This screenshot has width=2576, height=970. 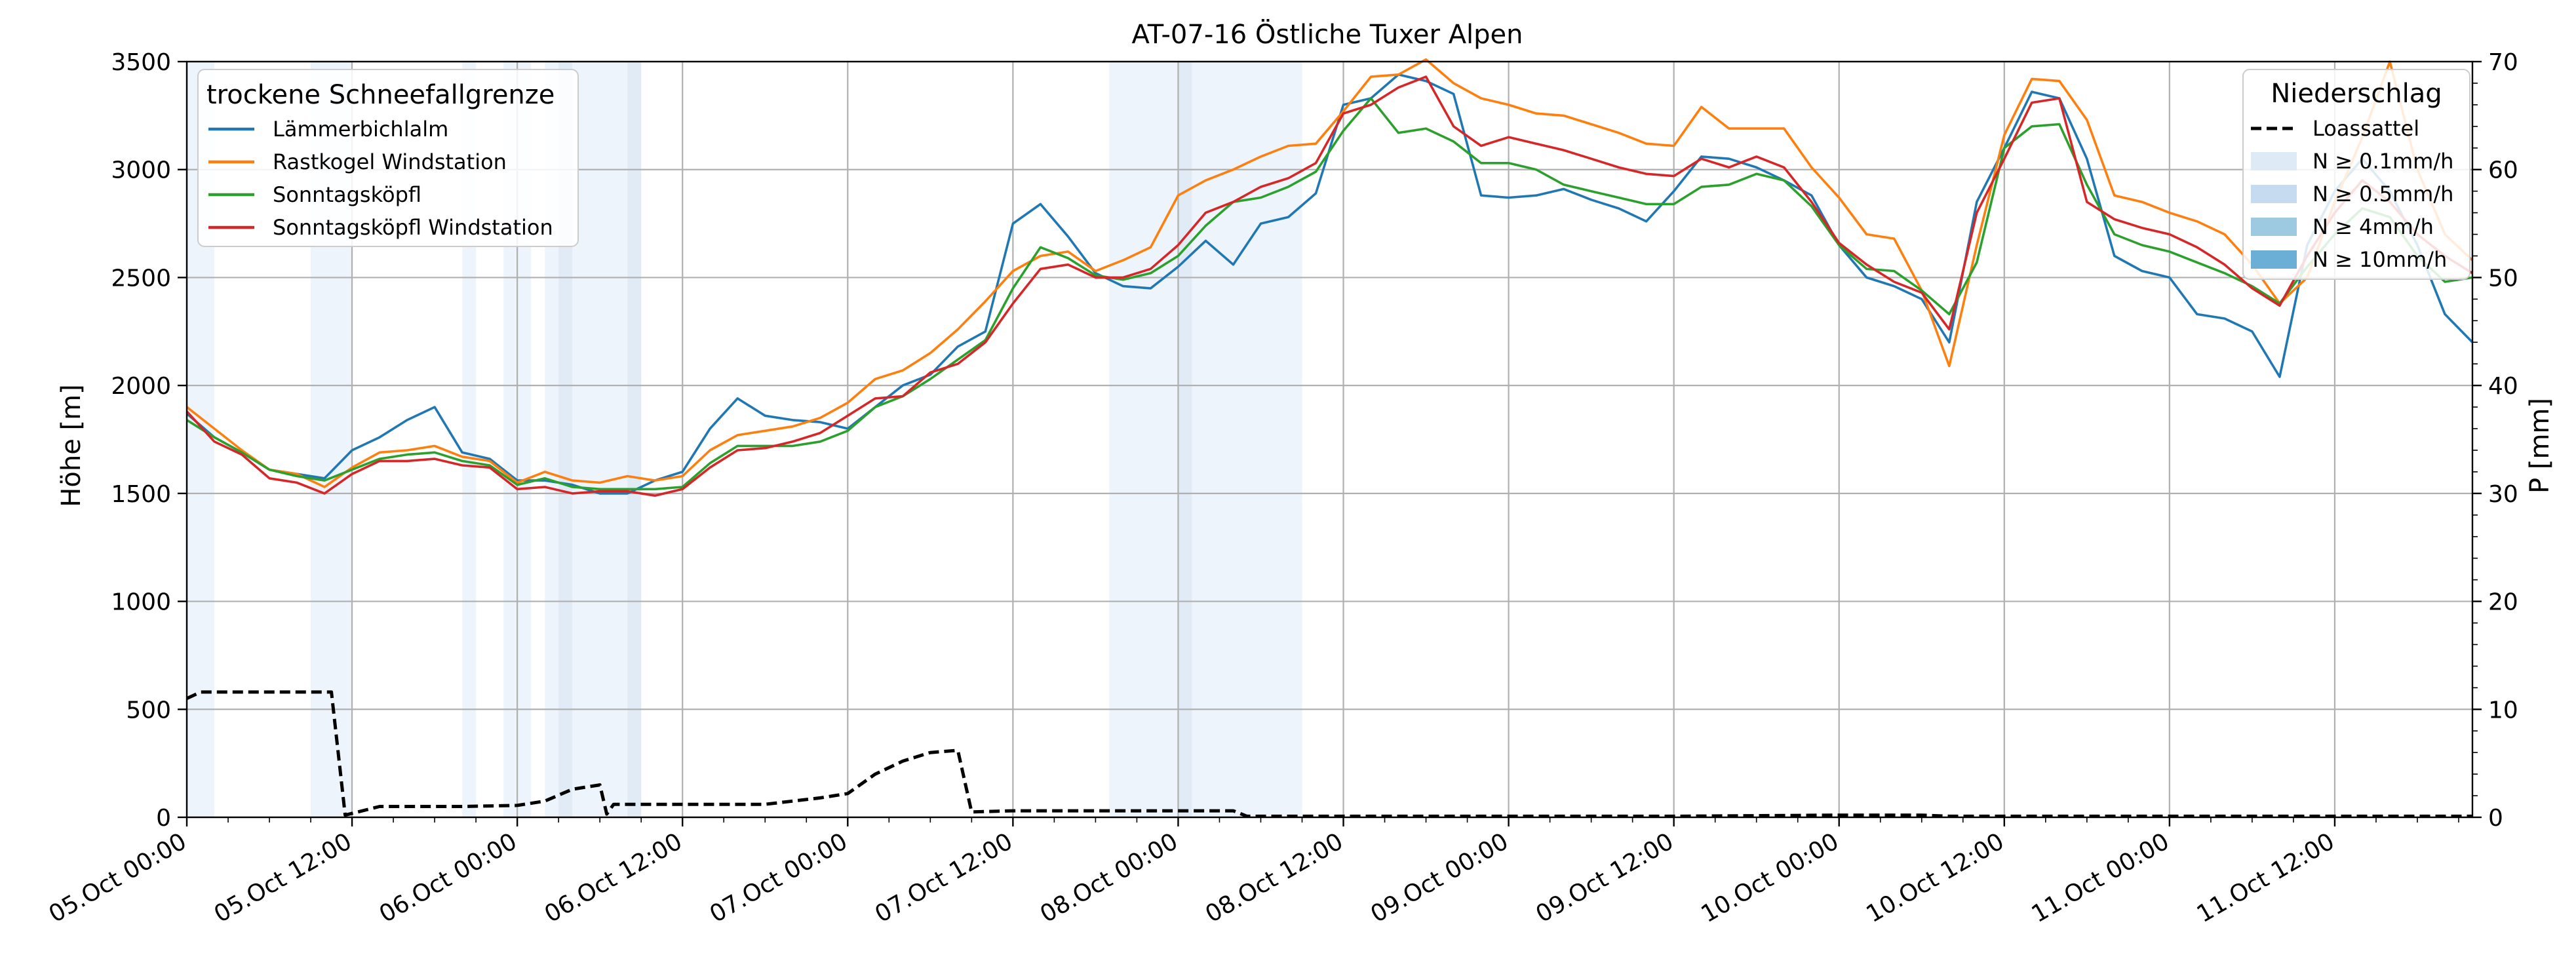 What do you see at coordinates (2373, 226) in the screenshot?
I see `legend-band-label: N ≥ 4mm/h` at bounding box center [2373, 226].